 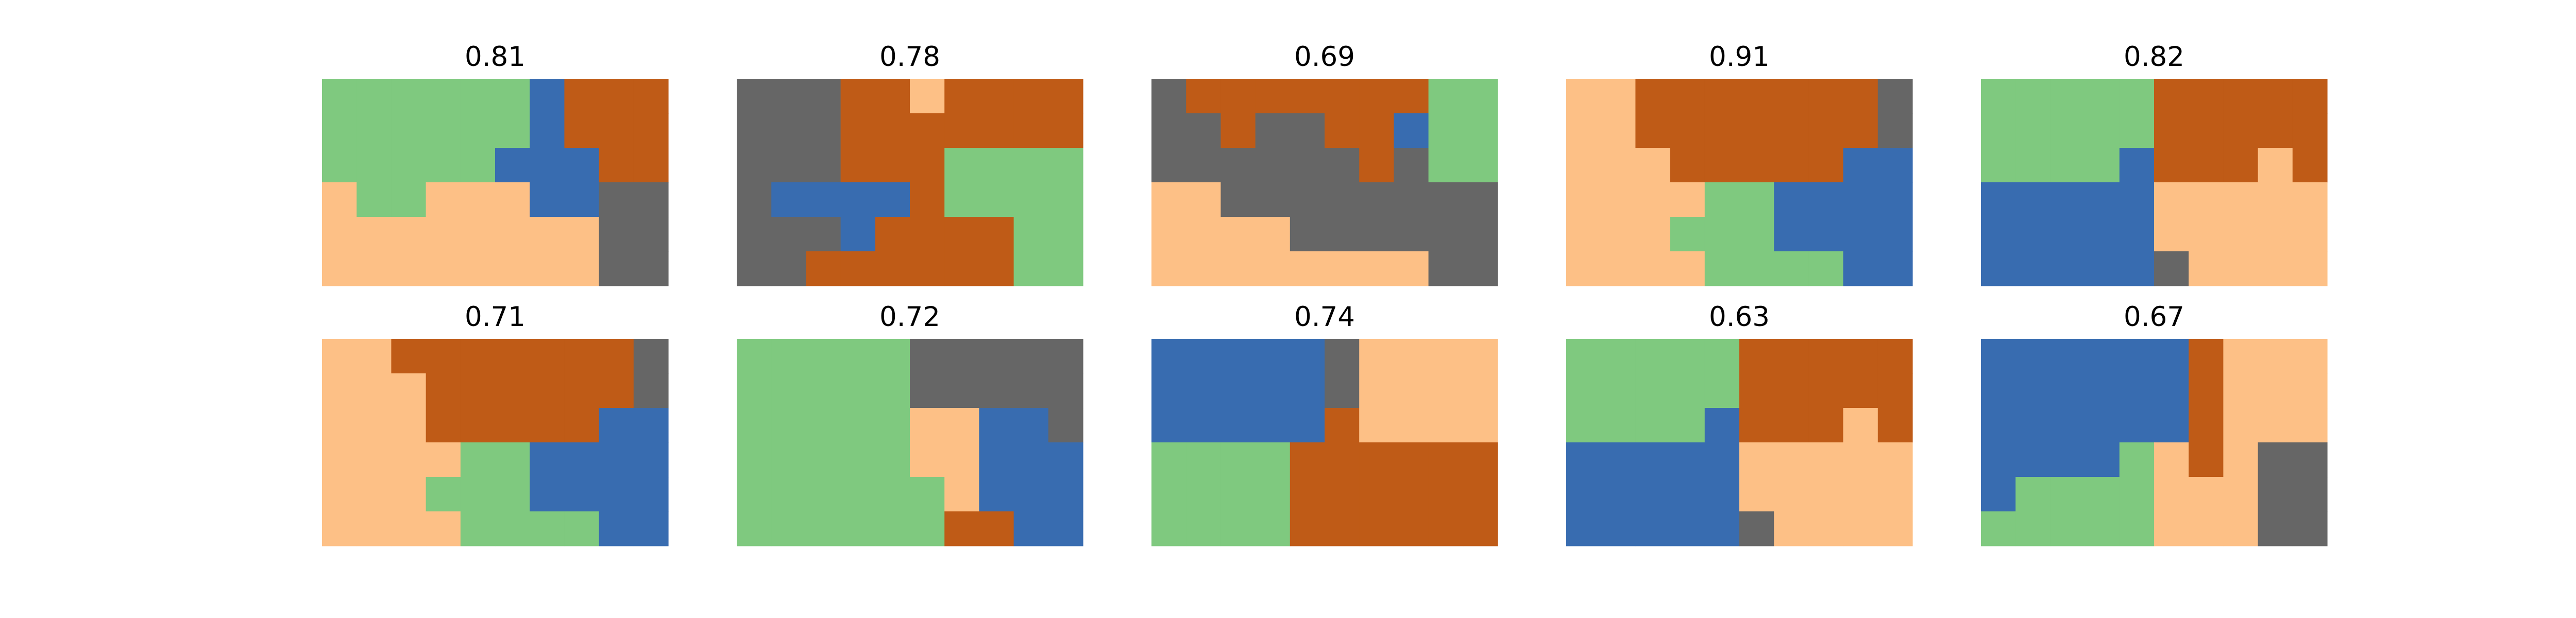 I want to click on panel-10: 0.67, so click(x=2154, y=424).